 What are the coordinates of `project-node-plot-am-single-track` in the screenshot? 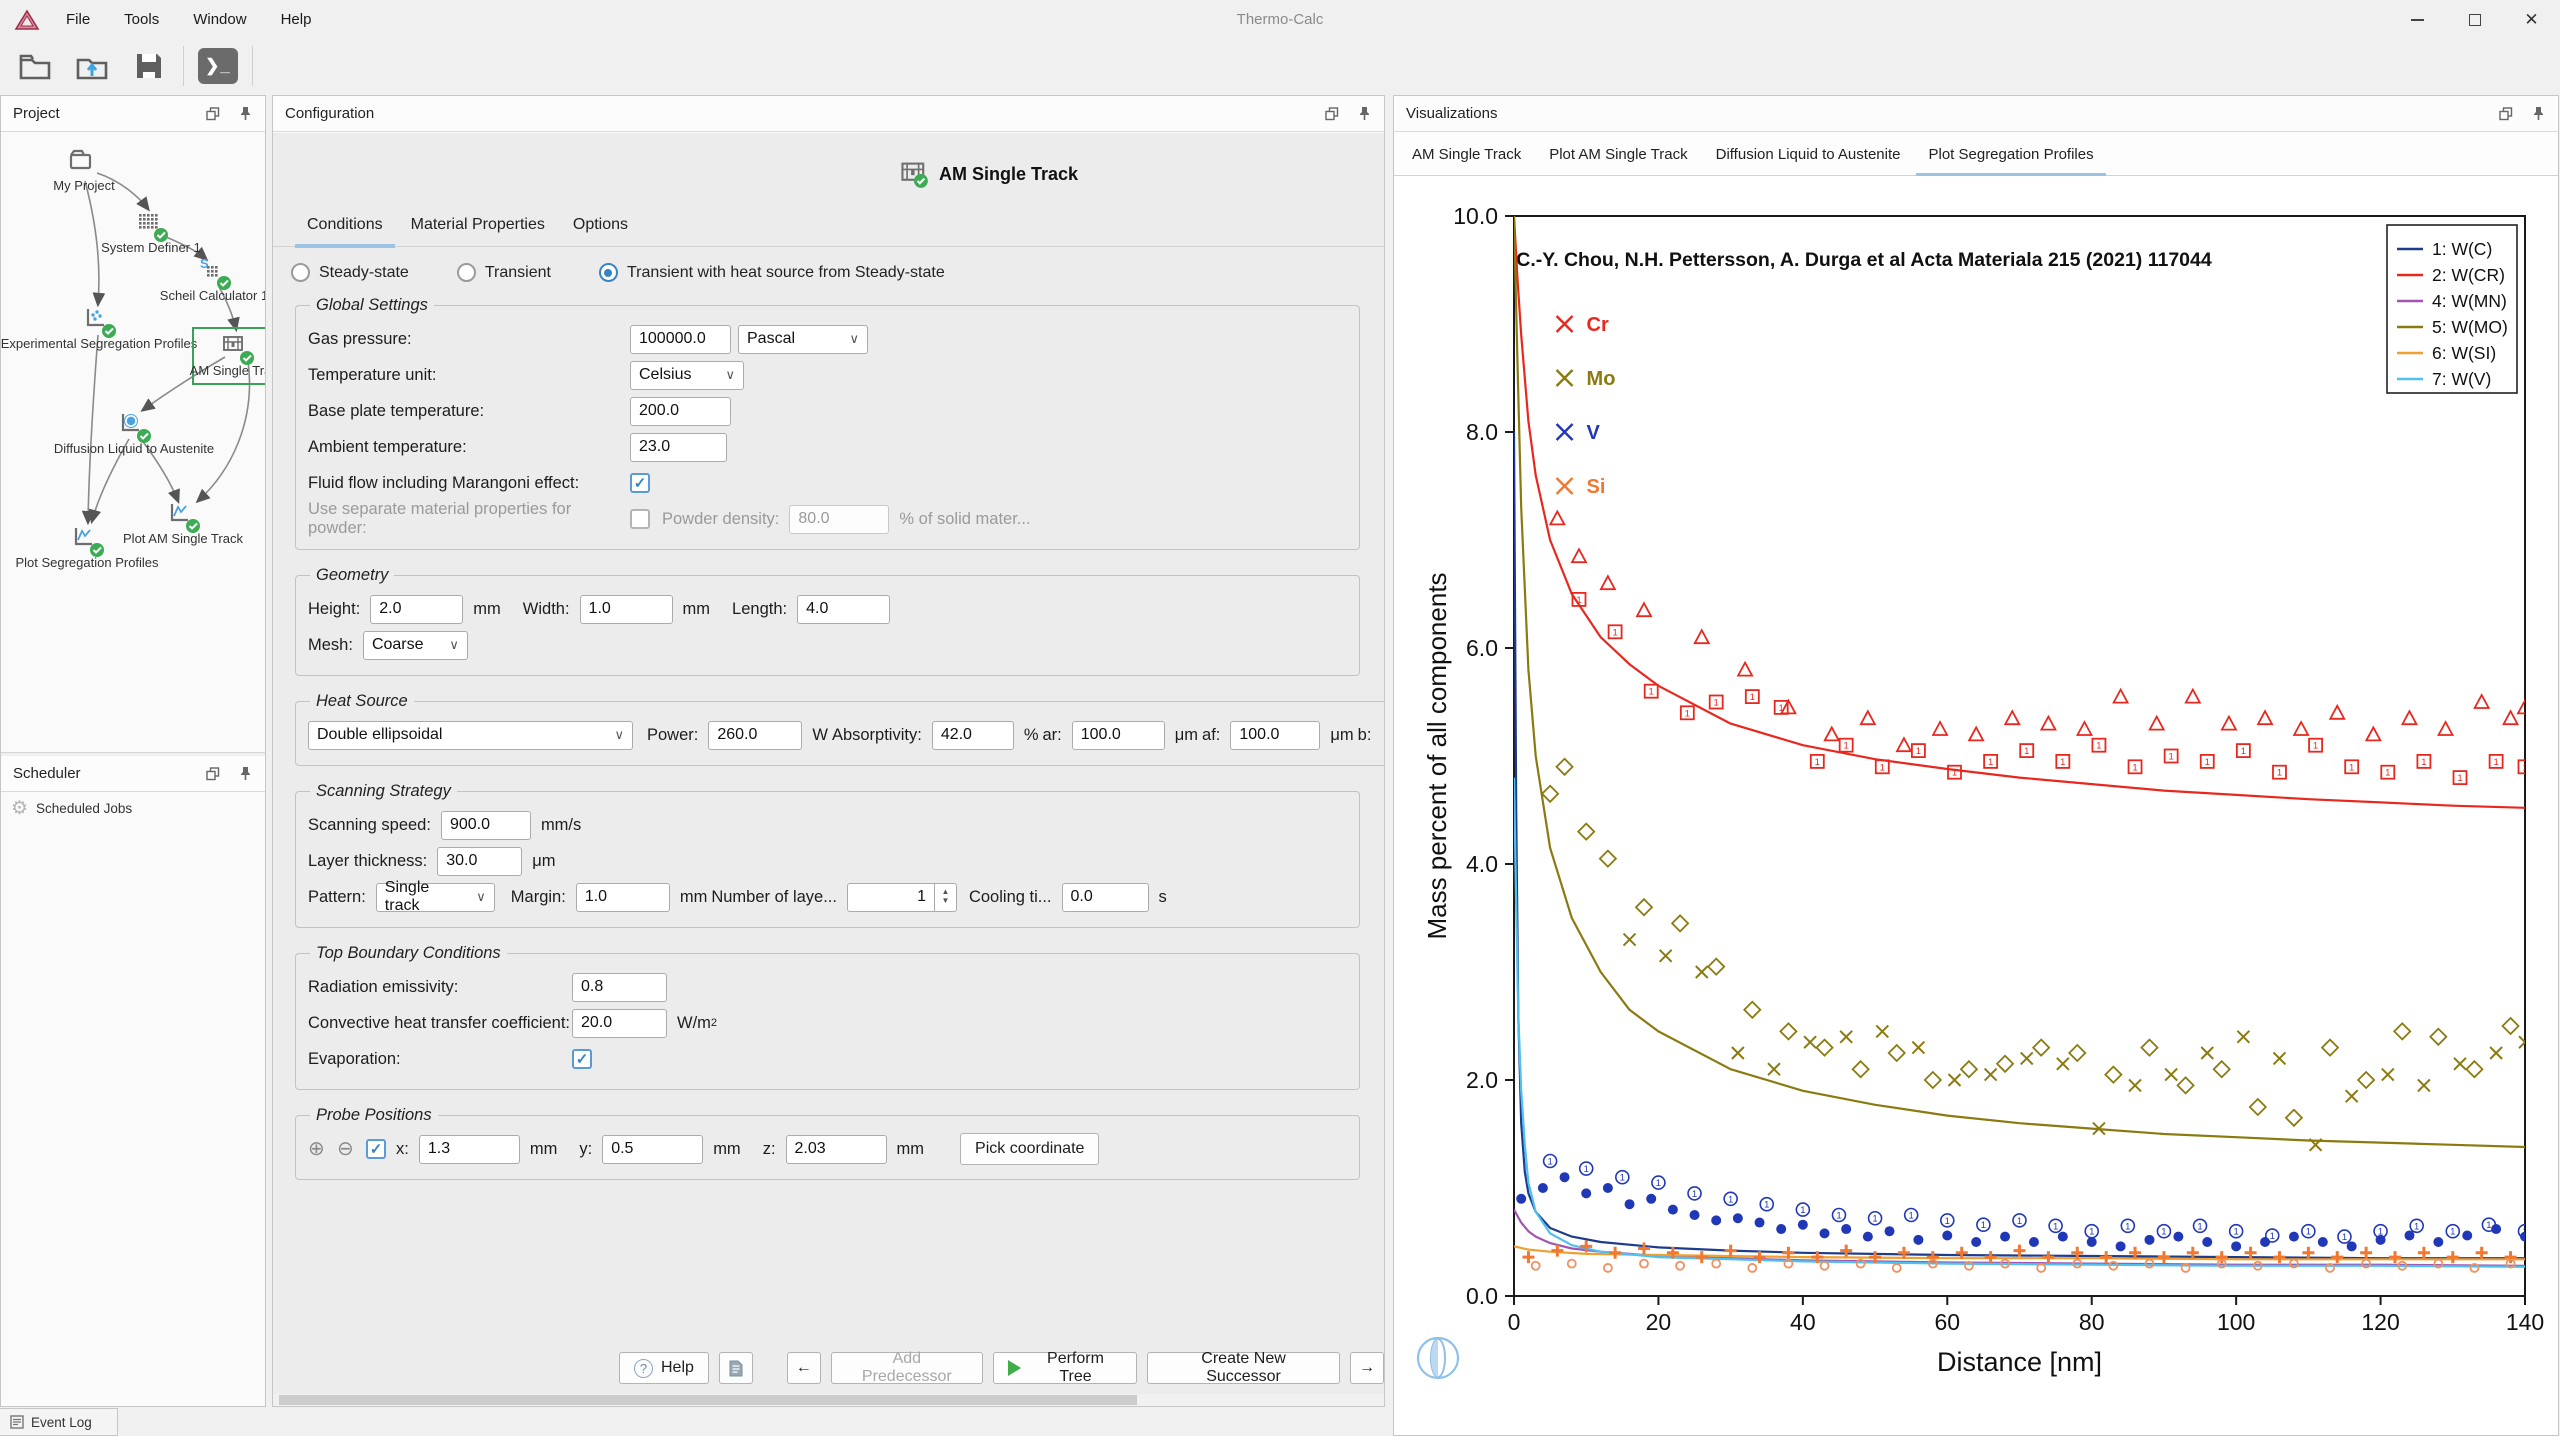 It's located at (183, 516).